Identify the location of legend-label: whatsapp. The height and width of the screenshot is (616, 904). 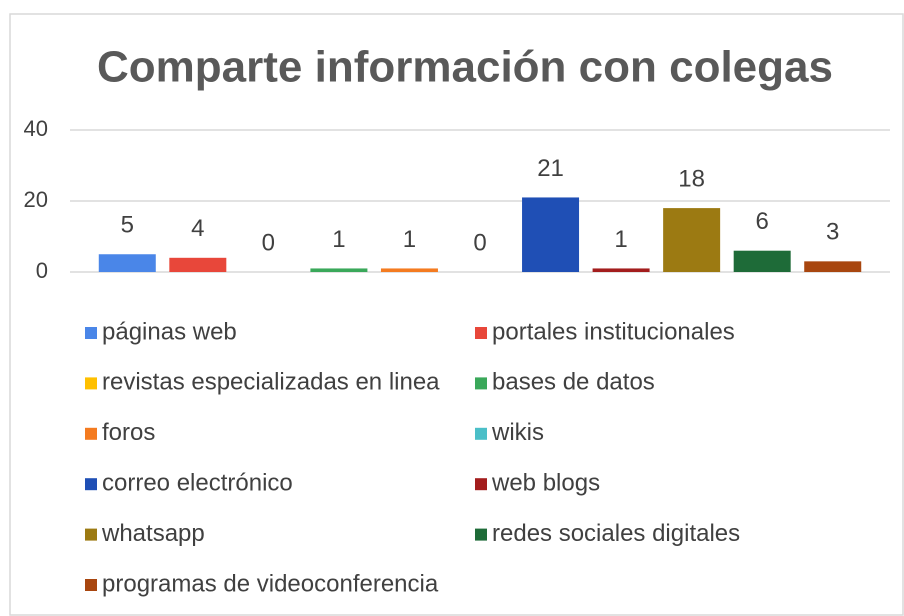
(153, 533).